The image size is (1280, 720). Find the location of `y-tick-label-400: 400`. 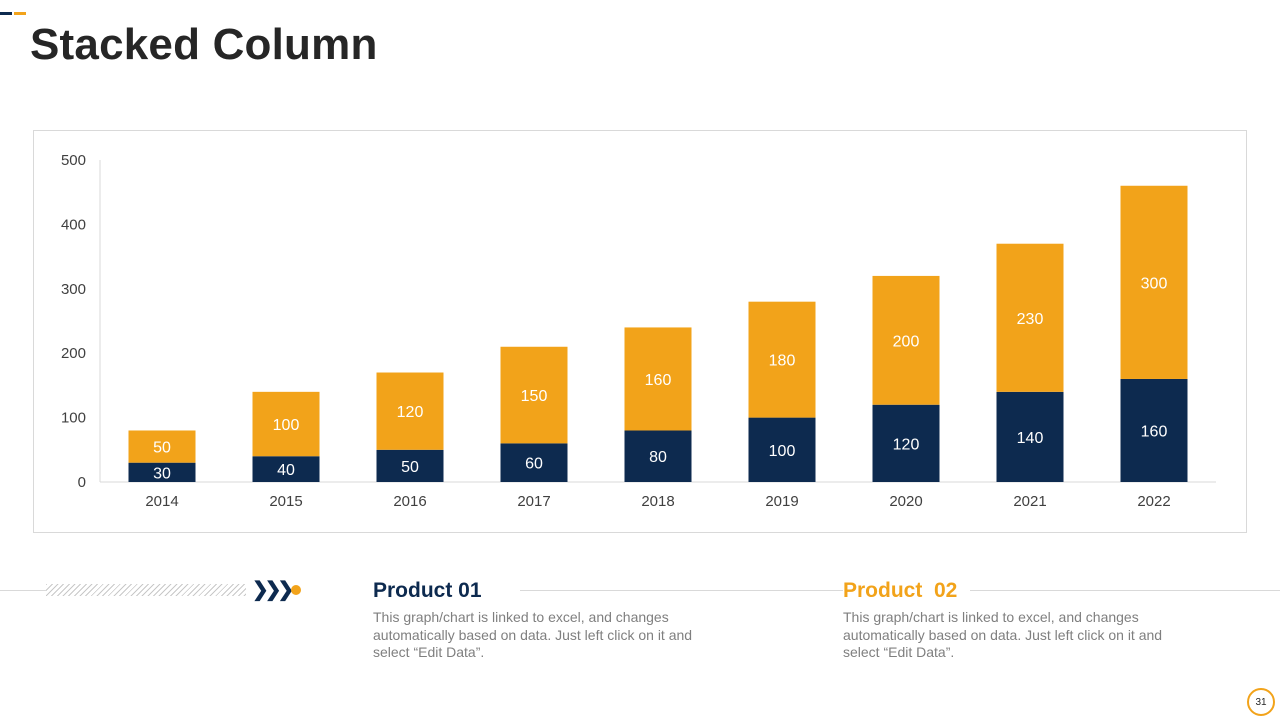

y-tick-label-400: 400 is located at coordinates (73, 224).